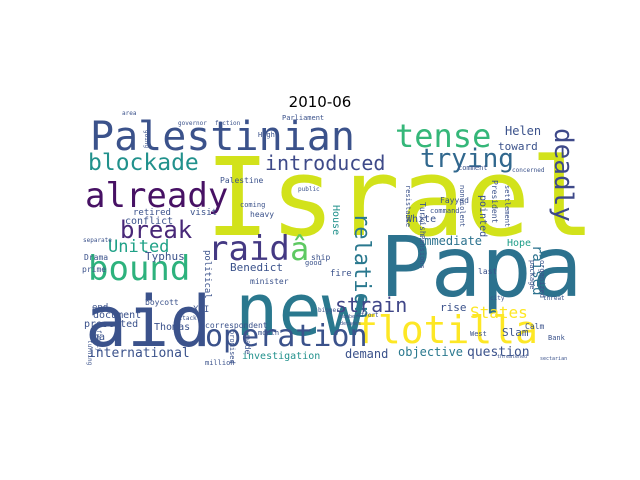  I want to click on word-comment: comment, so click(473, 168).